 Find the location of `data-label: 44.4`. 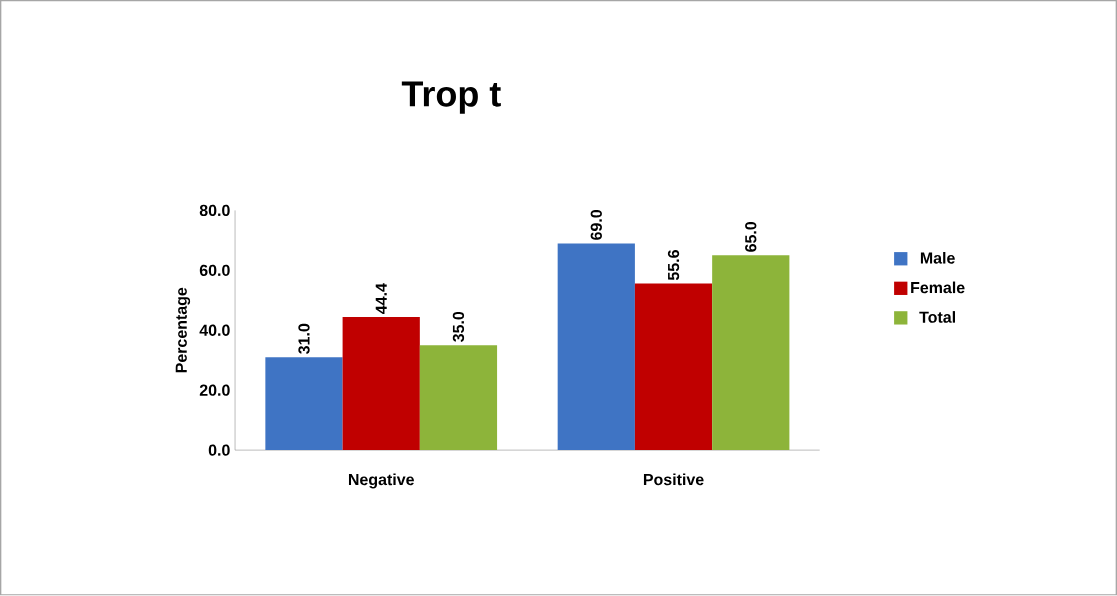

data-label: 44.4 is located at coordinates (381, 299).